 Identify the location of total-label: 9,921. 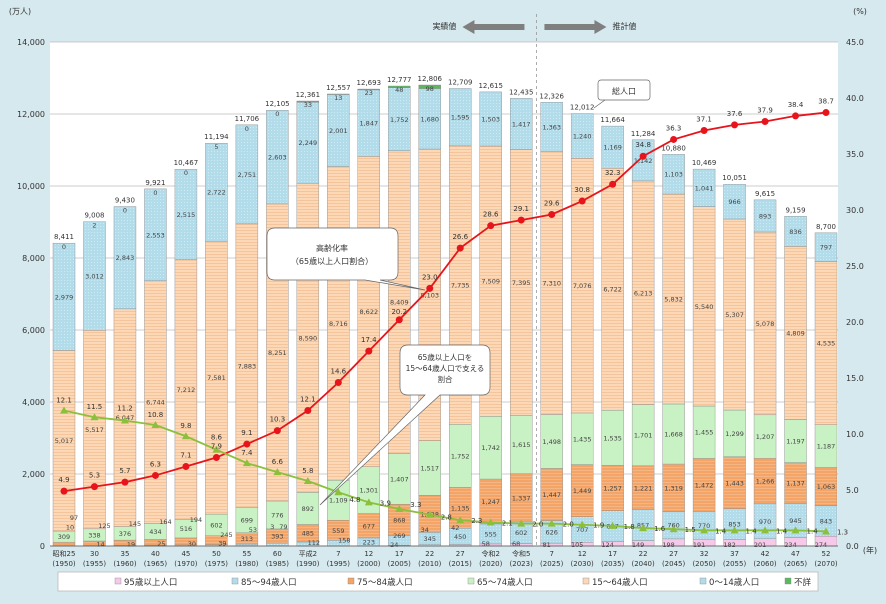
(155, 183).